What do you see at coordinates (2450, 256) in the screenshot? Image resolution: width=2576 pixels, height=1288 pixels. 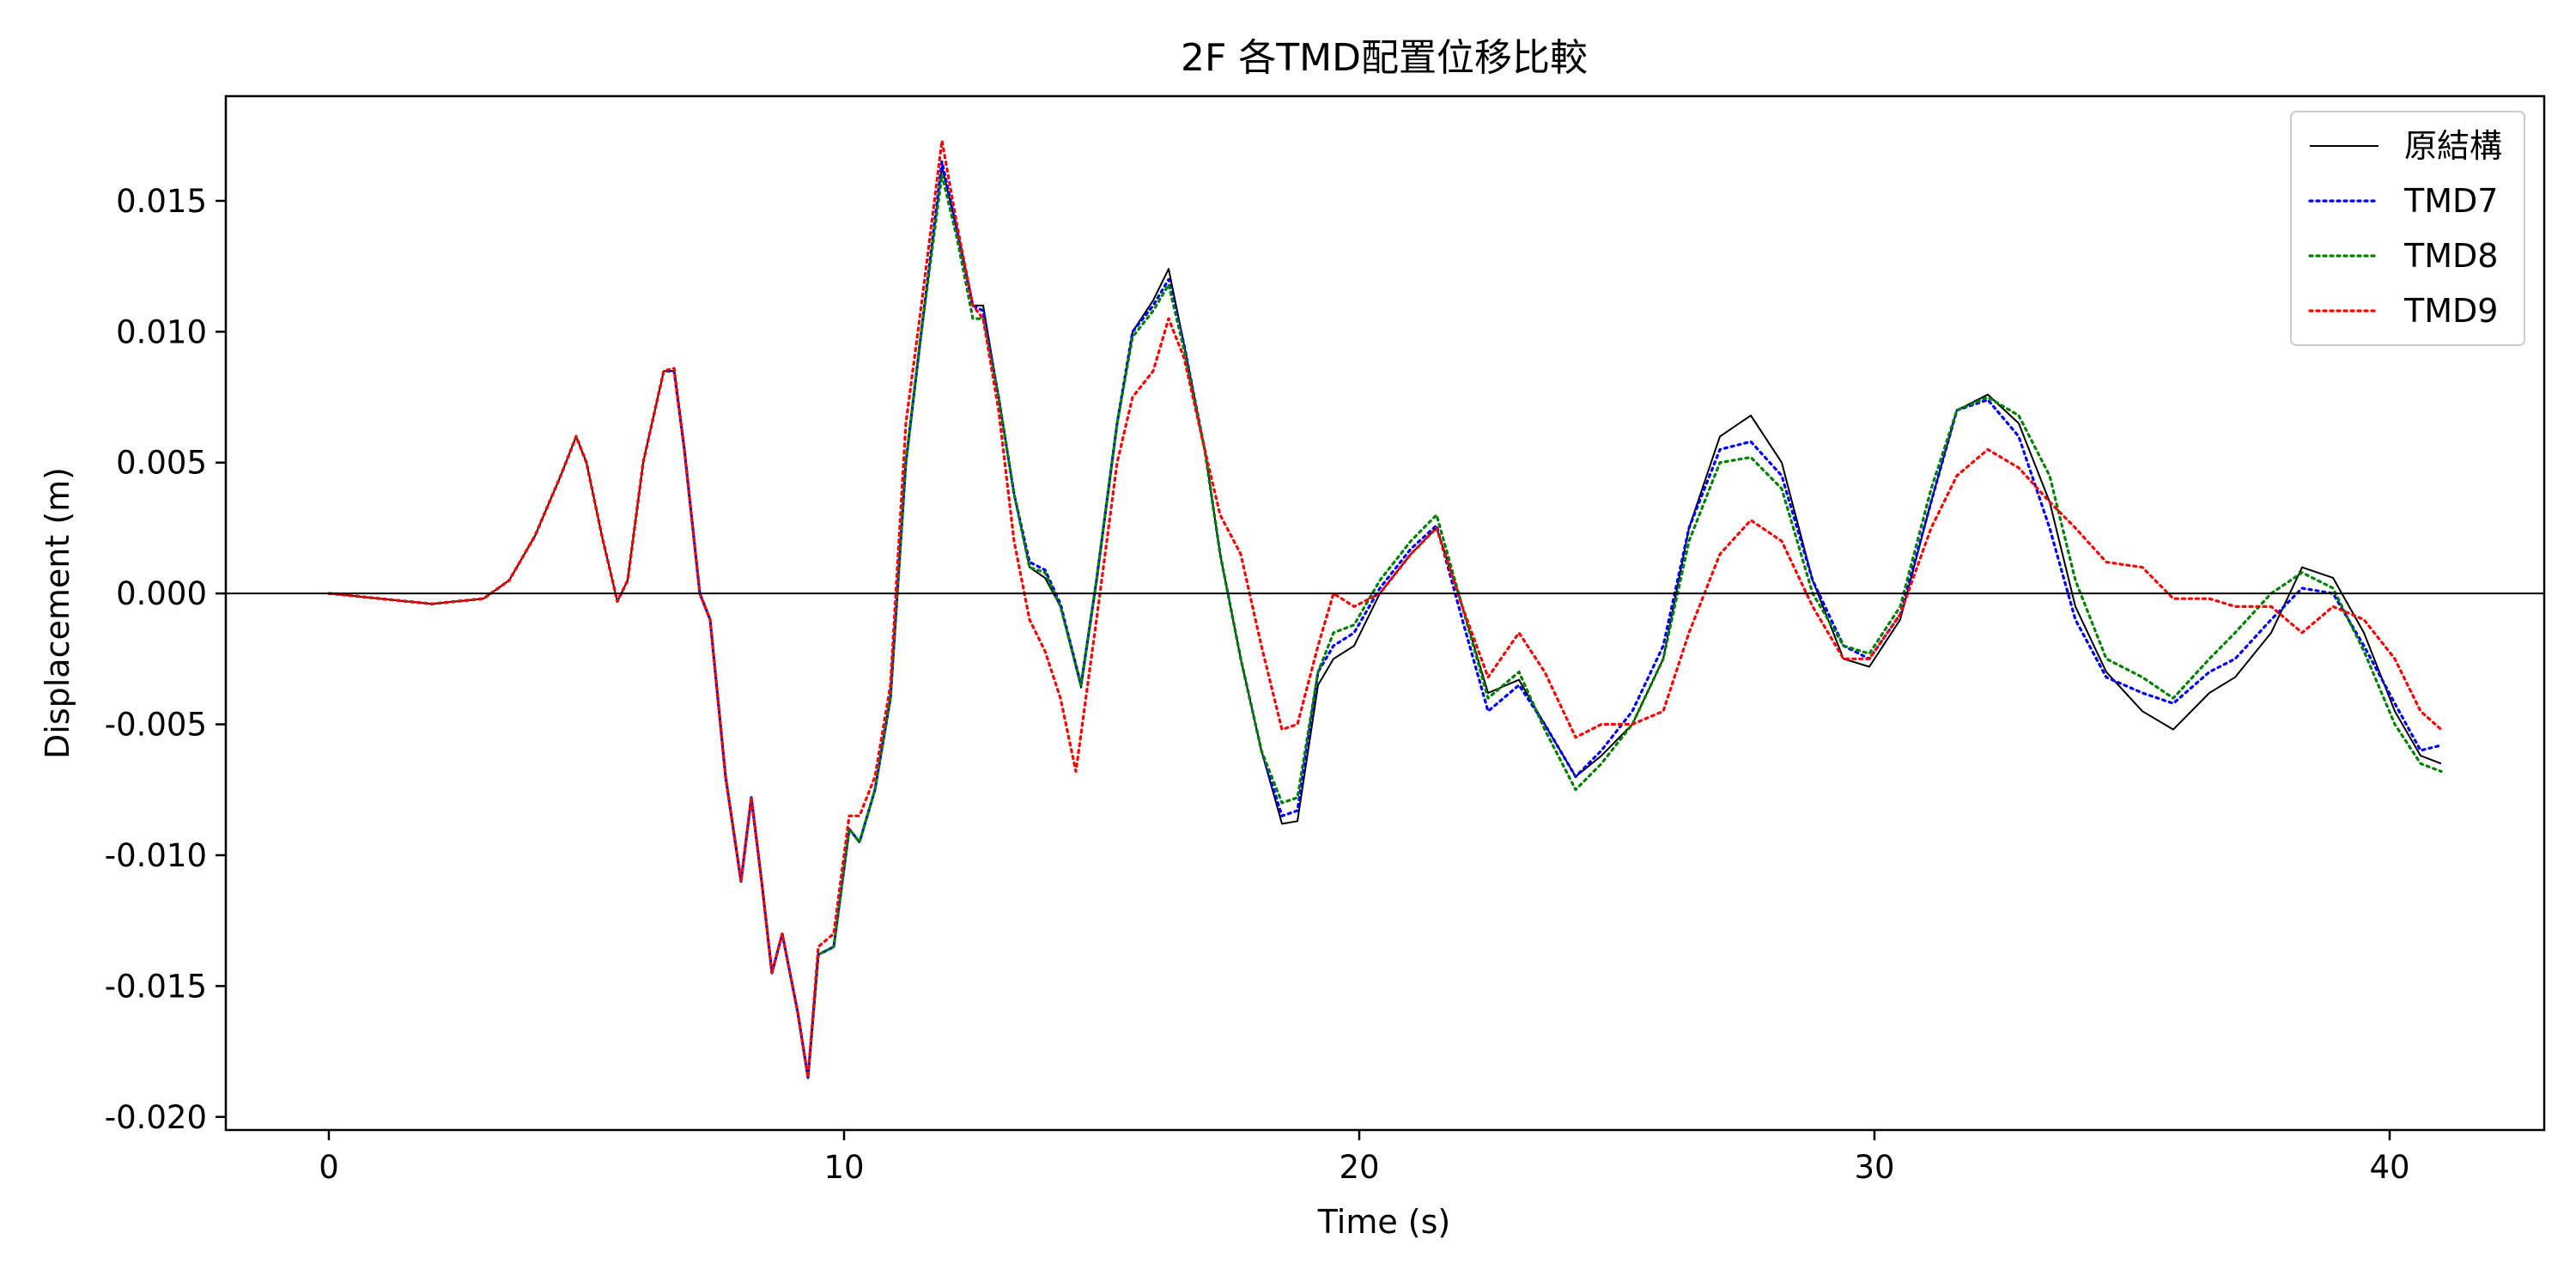 I see `legend-label: TMD8` at bounding box center [2450, 256].